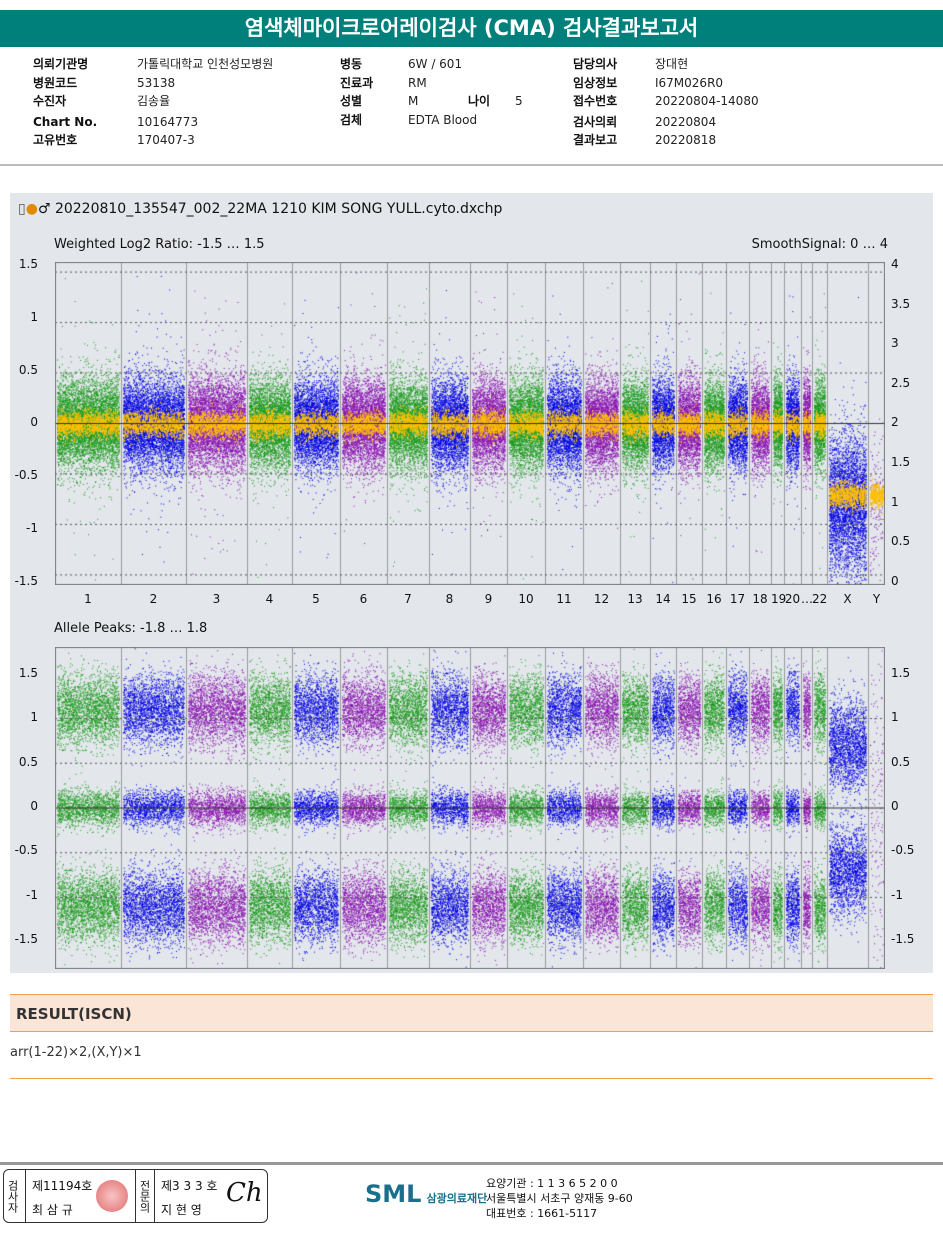 This screenshot has width=943, height=1233. I want to click on value: 53138, so click(156, 82).